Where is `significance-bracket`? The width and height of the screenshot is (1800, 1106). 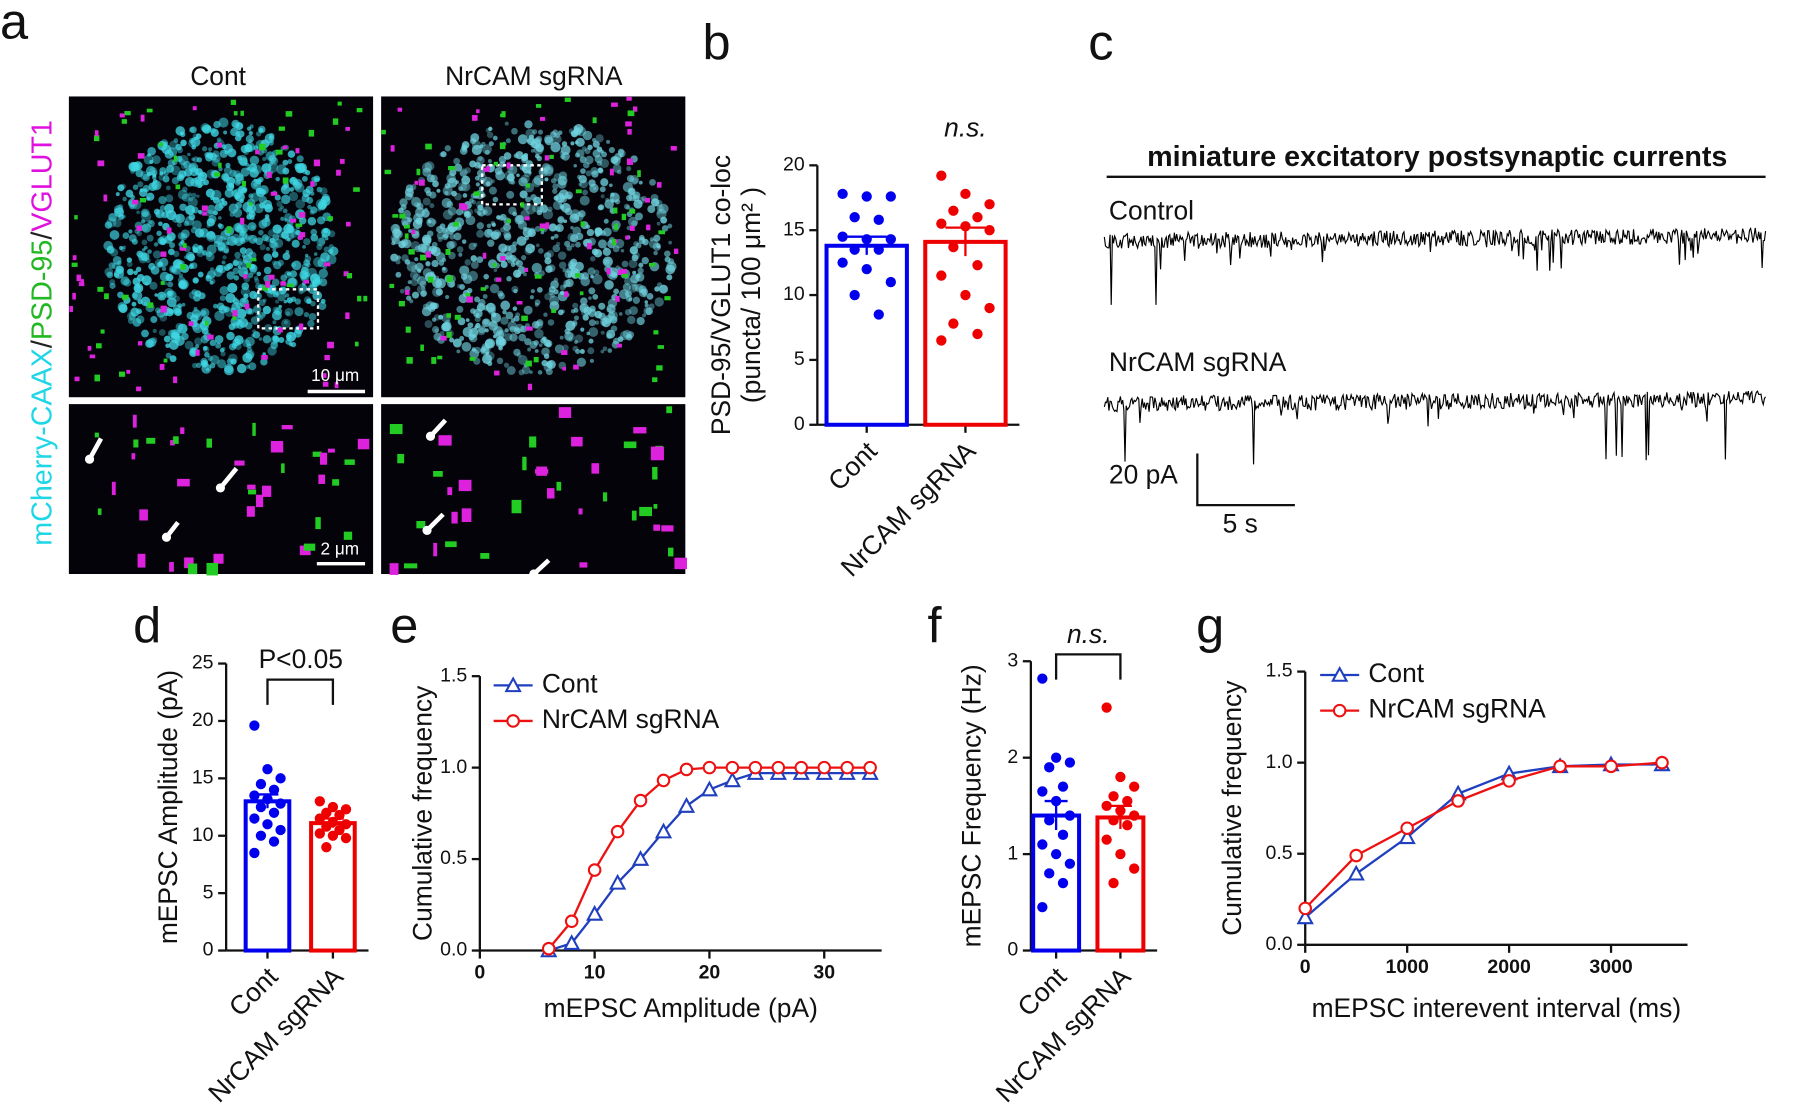
significance-bracket is located at coordinates (300, 691).